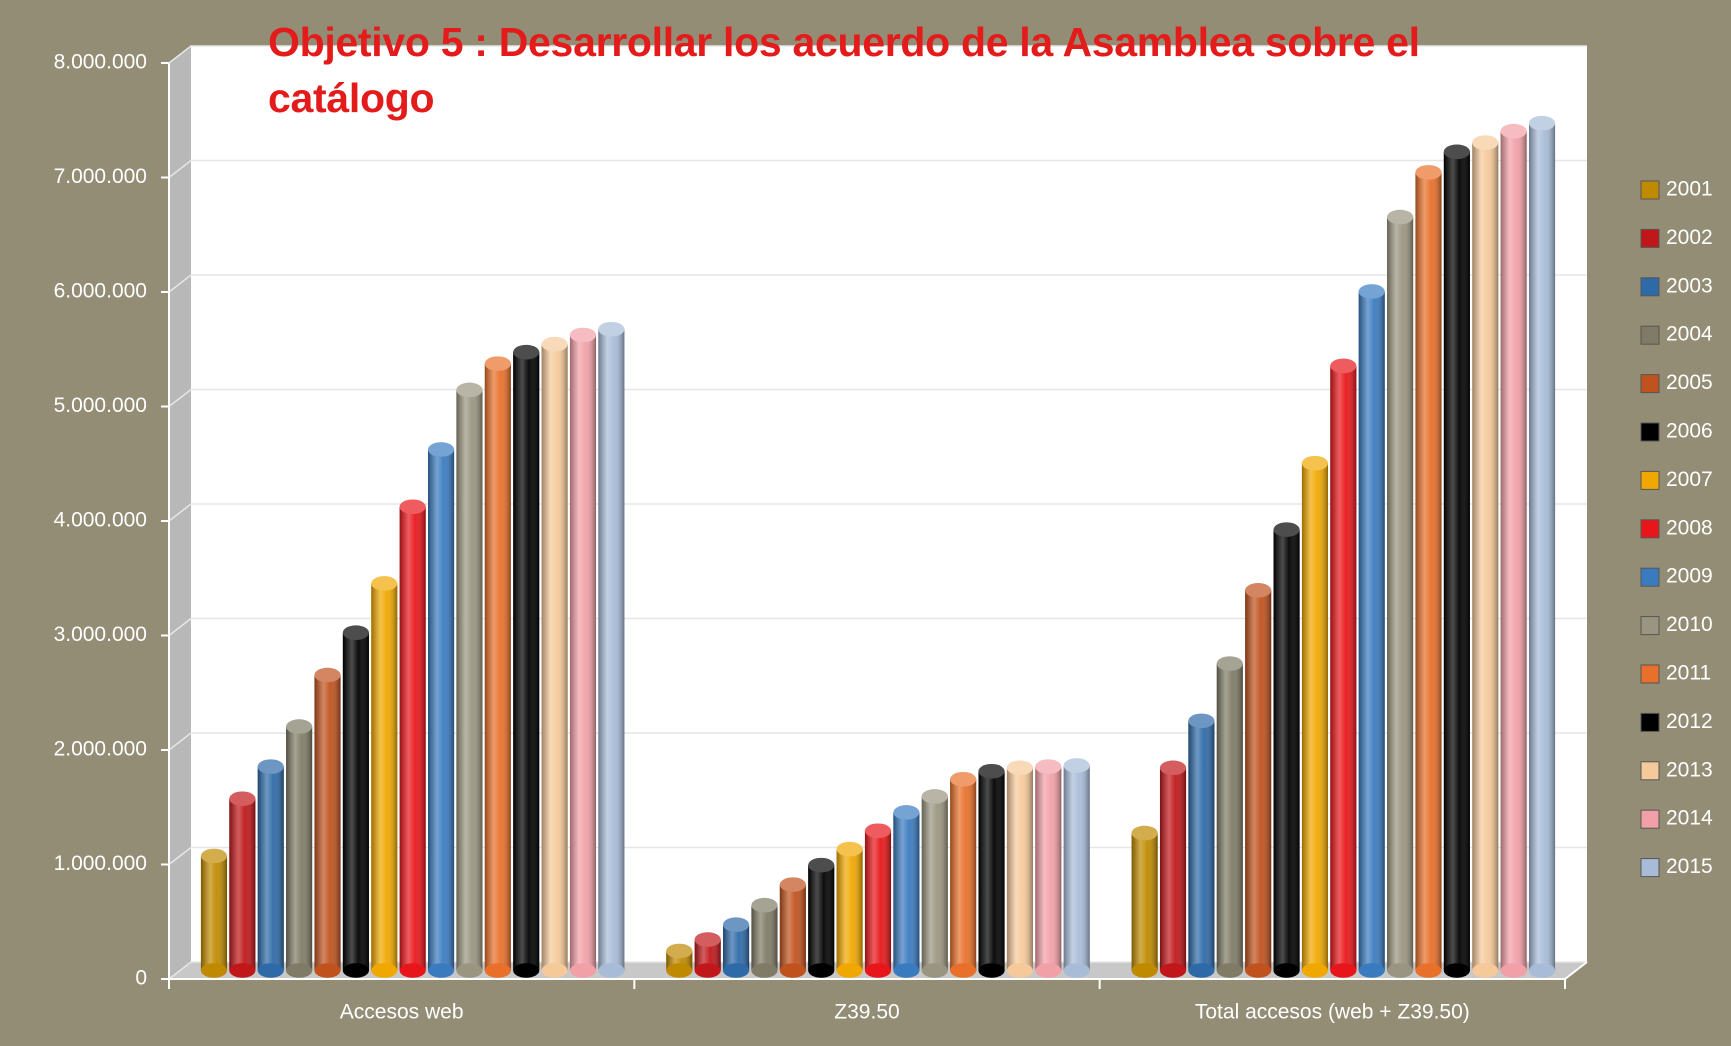 The width and height of the screenshot is (1731, 1046). Describe the element at coordinates (1689, 818) in the screenshot. I see `legend-label: 2014` at that location.